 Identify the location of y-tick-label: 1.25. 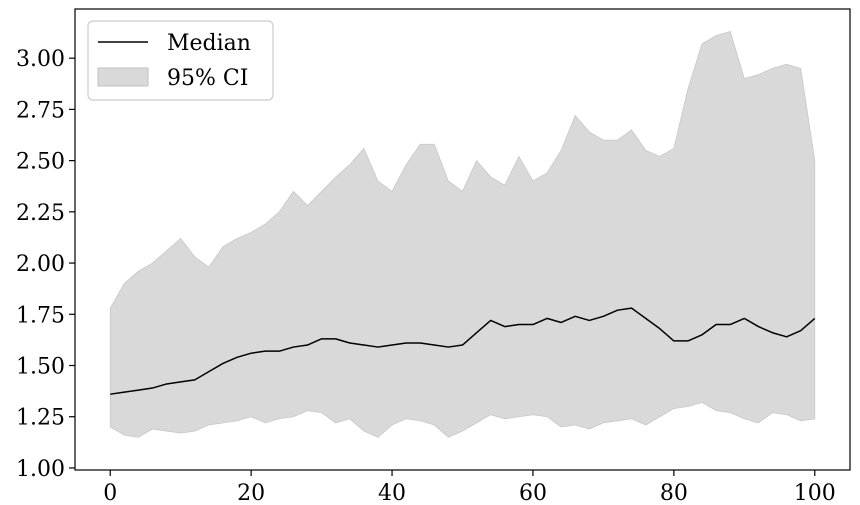
(40, 418).